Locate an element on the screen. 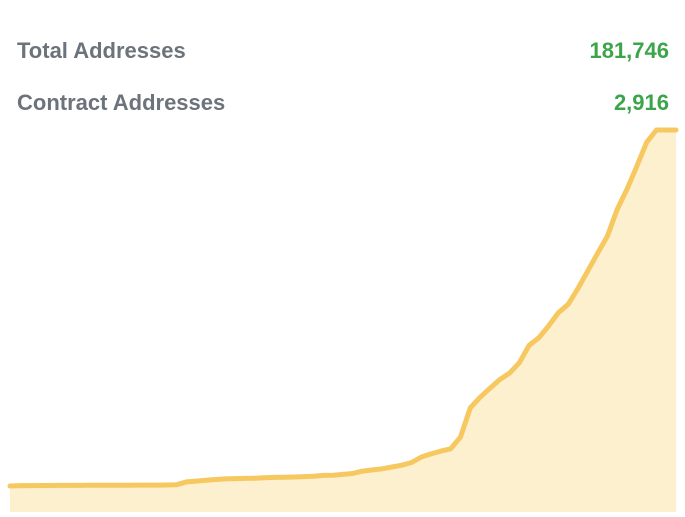  total-addresses-row: Total Addresses 181,746 is located at coordinates (343, 51).